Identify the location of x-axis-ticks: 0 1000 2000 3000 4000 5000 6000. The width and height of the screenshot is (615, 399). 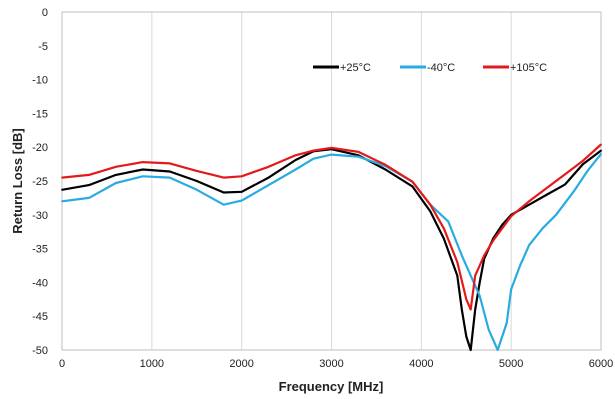
(336, 364).